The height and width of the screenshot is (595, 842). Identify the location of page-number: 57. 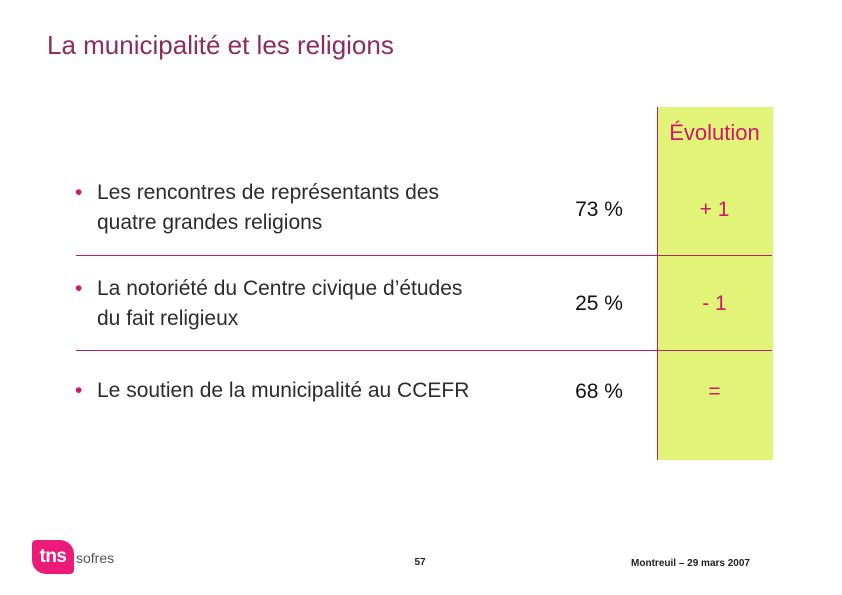
(420, 562).